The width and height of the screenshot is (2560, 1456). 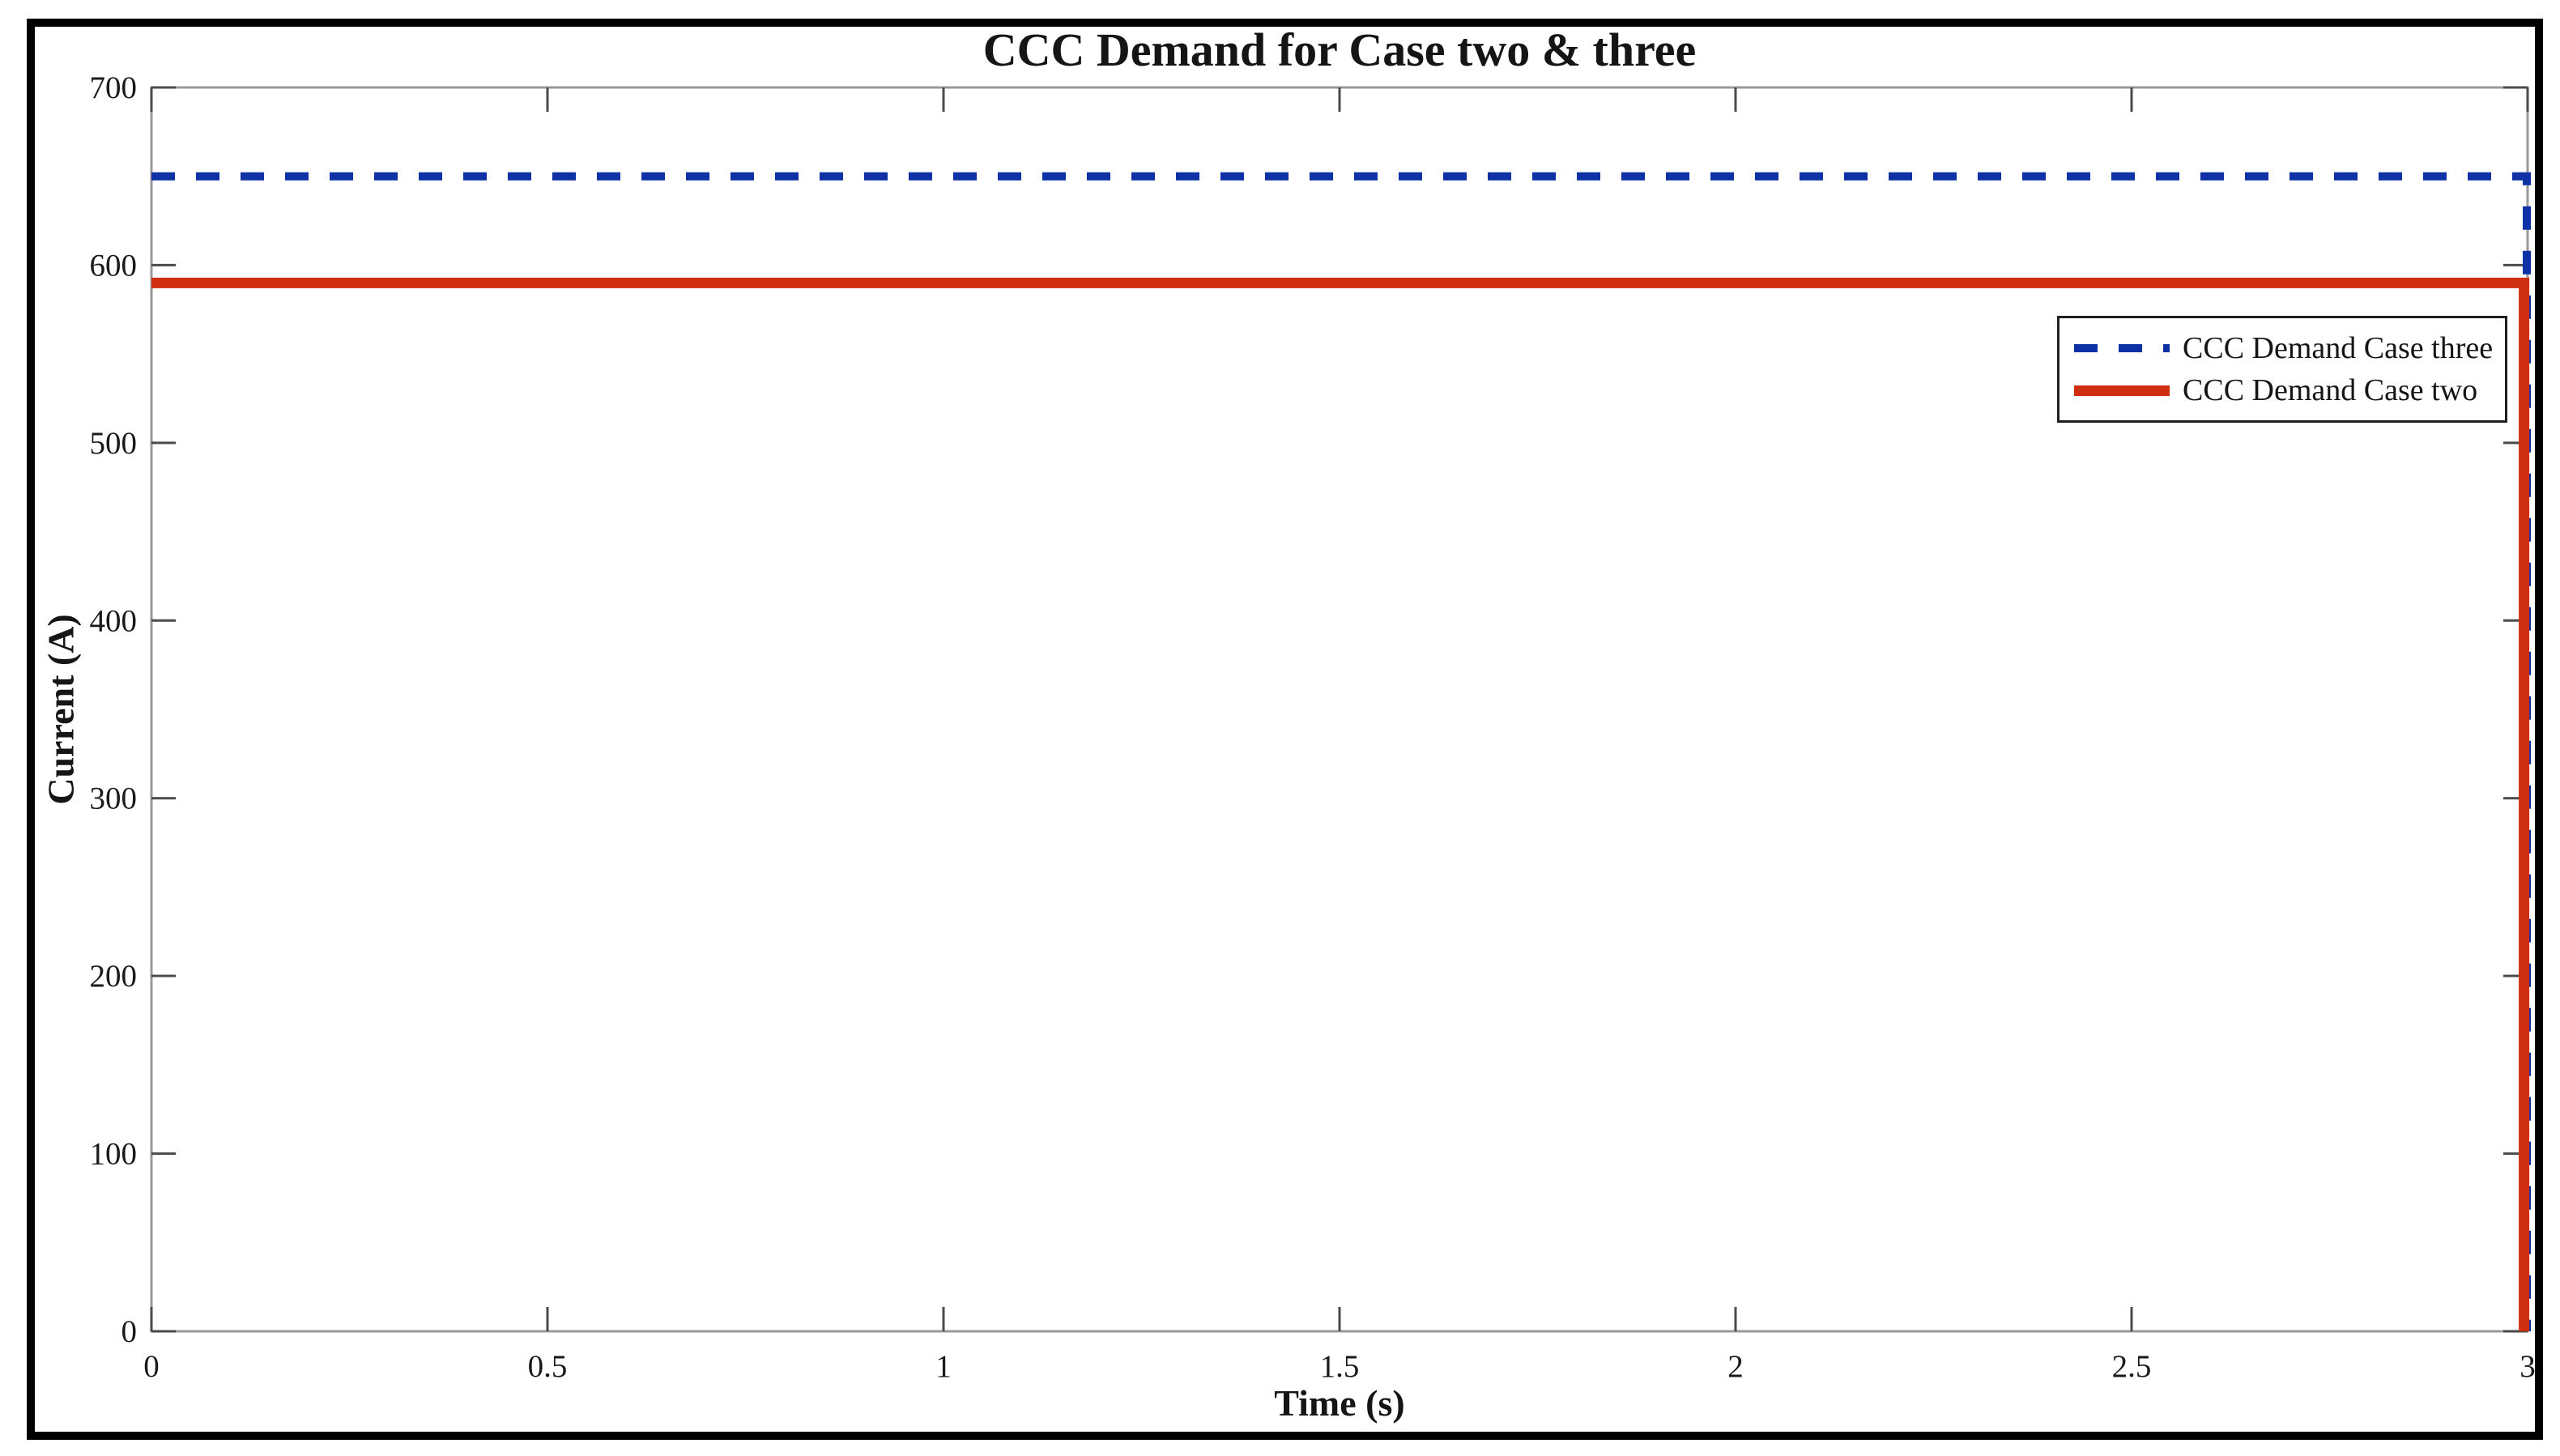 What do you see at coordinates (944, 1366) in the screenshot?
I see `x-tick-label: 1` at bounding box center [944, 1366].